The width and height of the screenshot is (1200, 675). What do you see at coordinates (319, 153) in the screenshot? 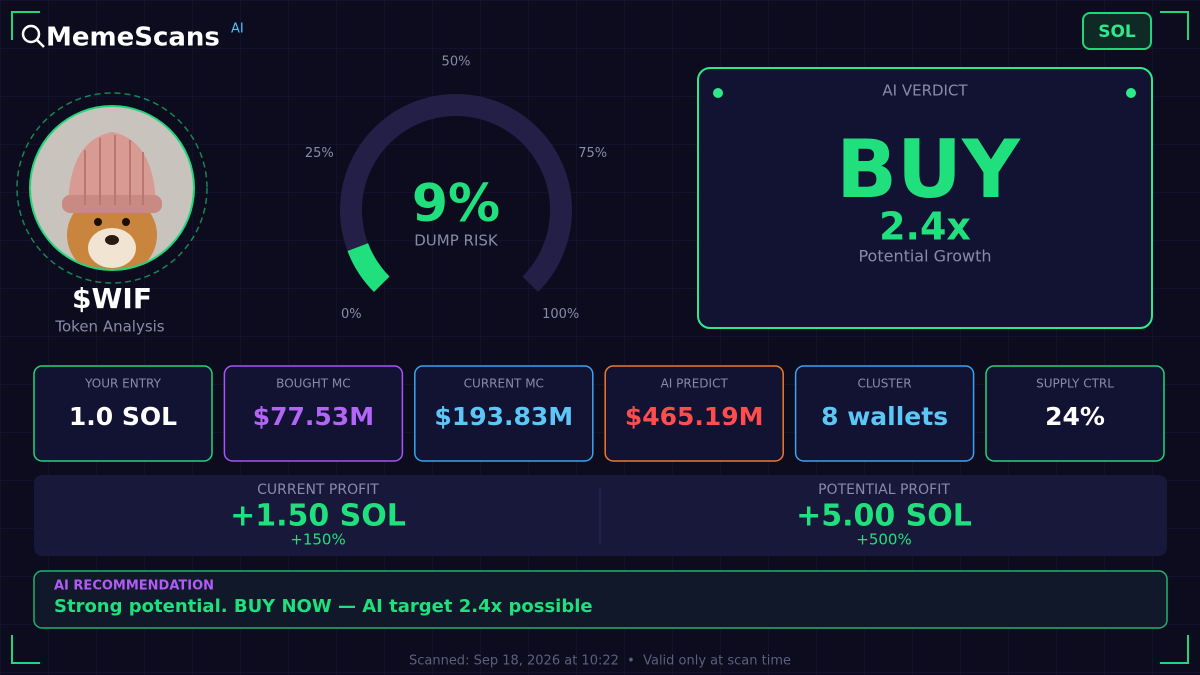
I see `gauge-tick-label: 25%` at bounding box center [319, 153].